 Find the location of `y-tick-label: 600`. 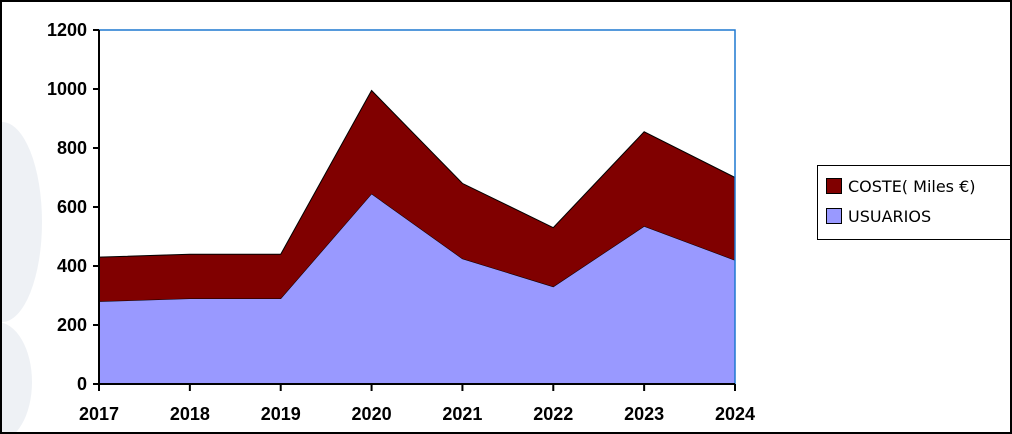

y-tick-label: 600 is located at coordinates (72, 207).